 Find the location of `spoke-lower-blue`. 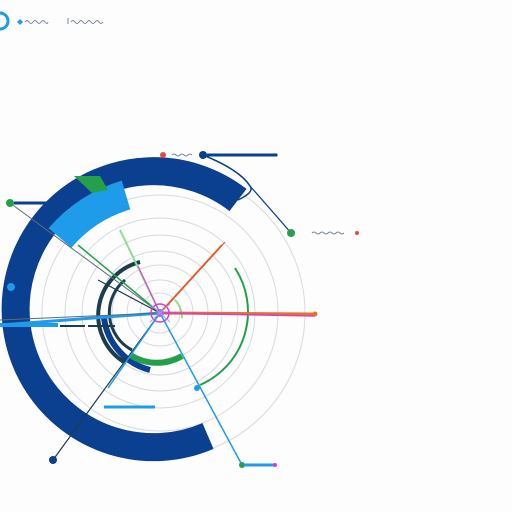

spoke-lower-blue is located at coordinates (134, 350).